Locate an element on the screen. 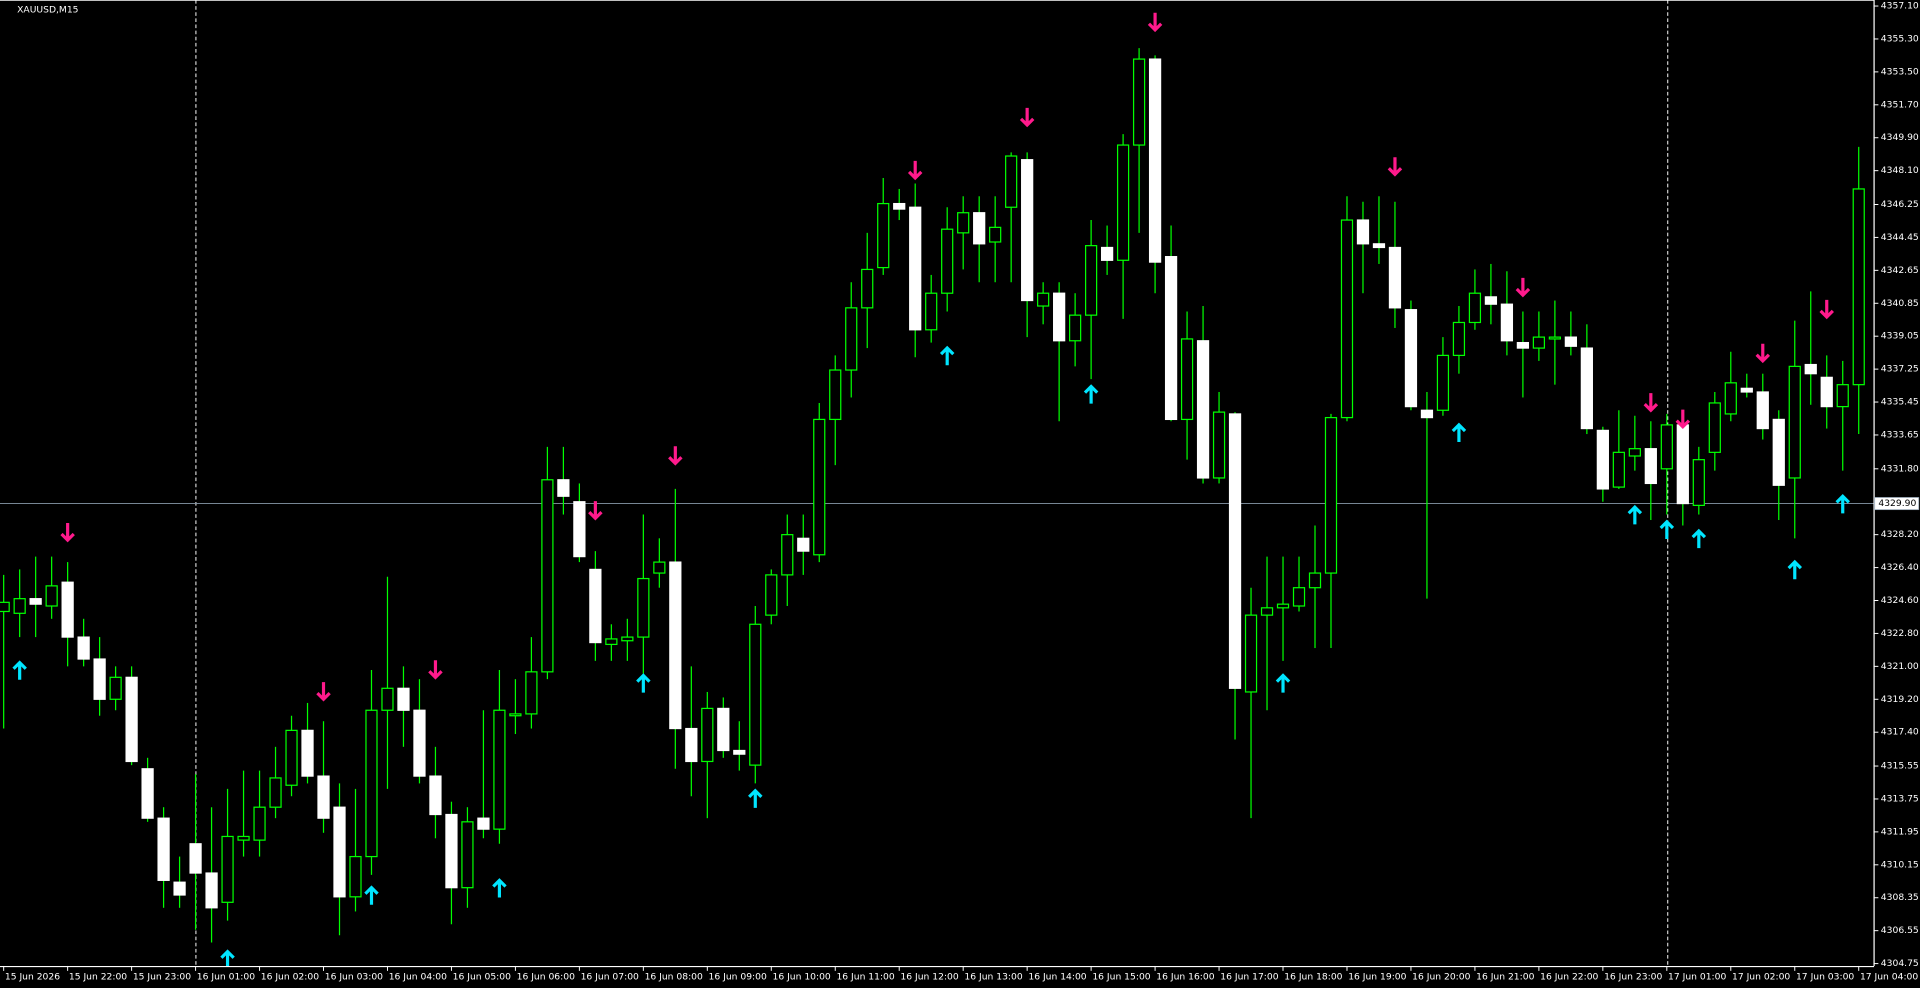 This screenshot has height=988, width=1920. y-tick-label: 4306.55 is located at coordinates (1900, 930).